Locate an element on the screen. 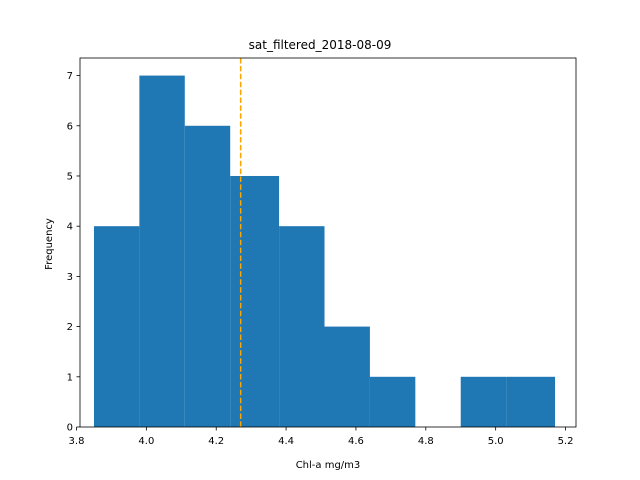  x-tick-label-2: 4.2 is located at coordinates (216, 441).